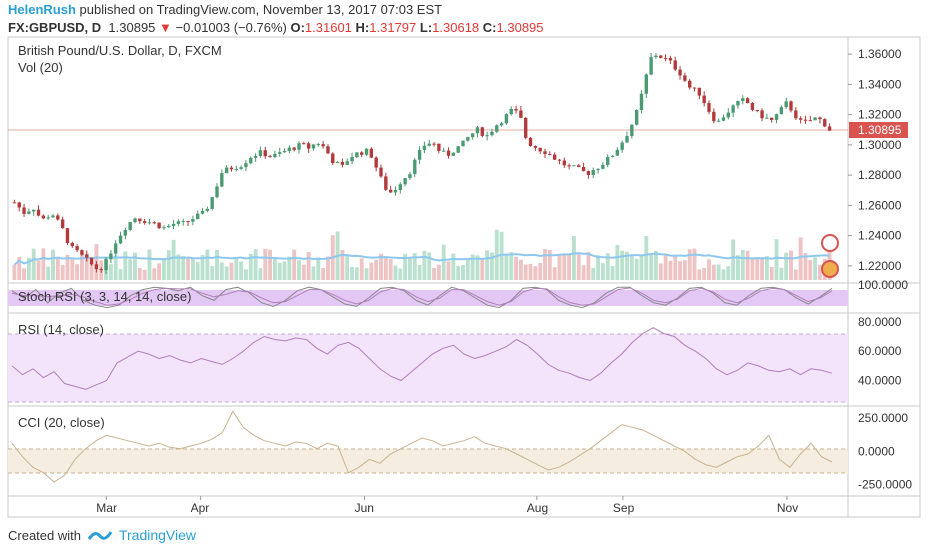 The height and width of the screenshot is (550, 932). What do you see at coordinates (157, 535) in the screenshot?
I see `tradingview-brand: TradingView` at bounding box center [157, 535].